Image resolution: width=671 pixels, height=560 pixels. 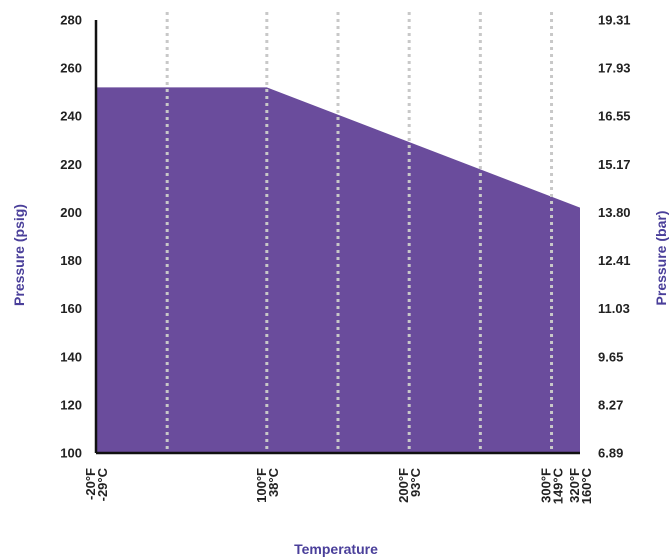 What do you see at coordinates (71, 308) in the screenshot?
I see `y-tick-left-160: 160` at bounding box center [71, 308].